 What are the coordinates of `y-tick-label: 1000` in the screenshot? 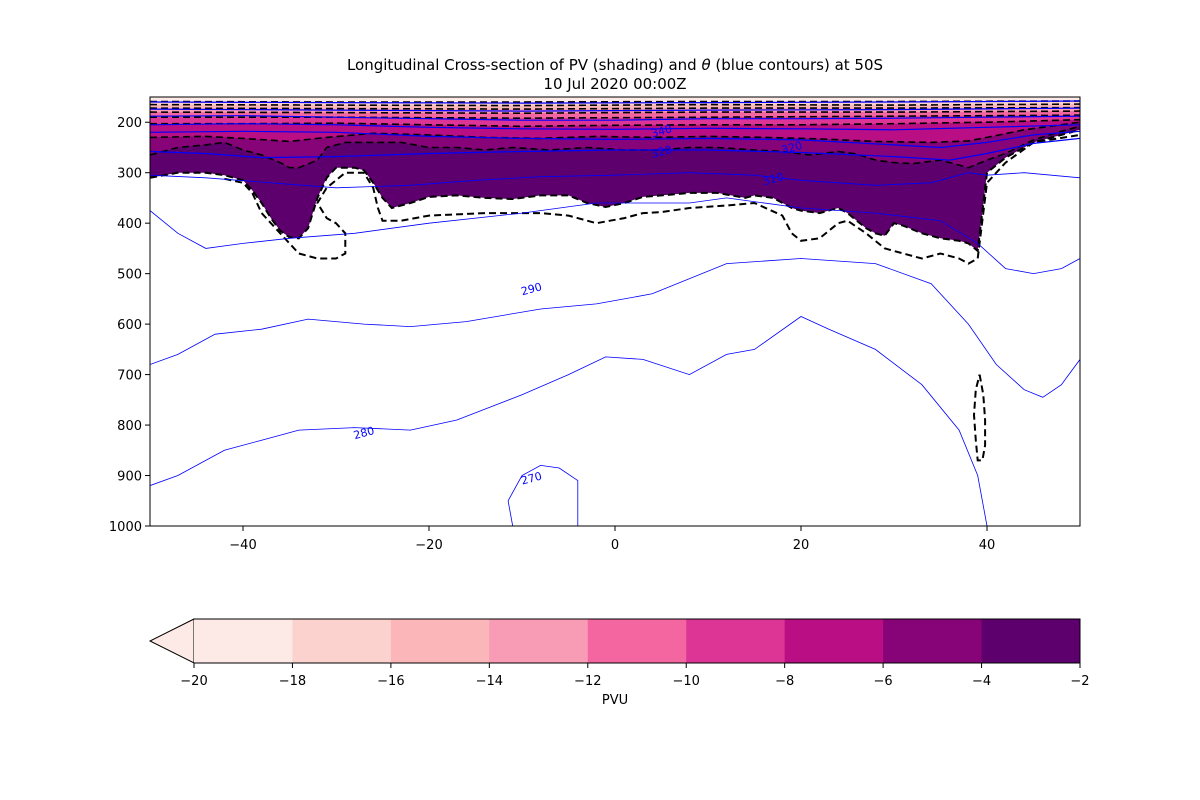 It's located at (125, 527).